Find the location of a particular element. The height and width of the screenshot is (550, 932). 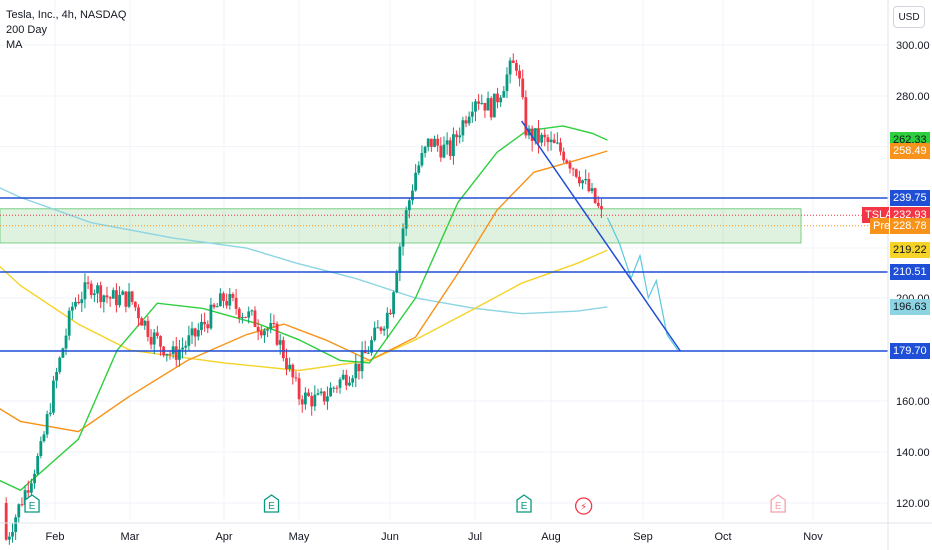

projection-line is located at coordinates (642, 284).